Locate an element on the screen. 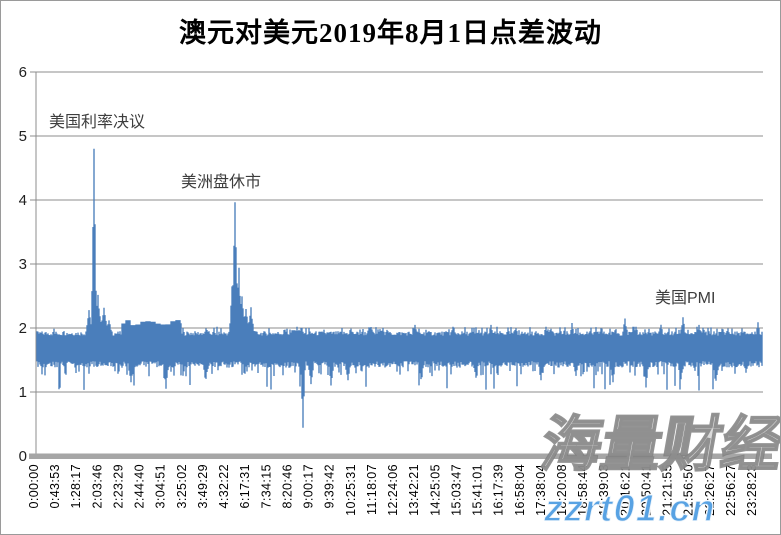 The height and width of the screenshot is (535, 781). x-tick-label: 6:17:31 is located at coordinates (245, 486).